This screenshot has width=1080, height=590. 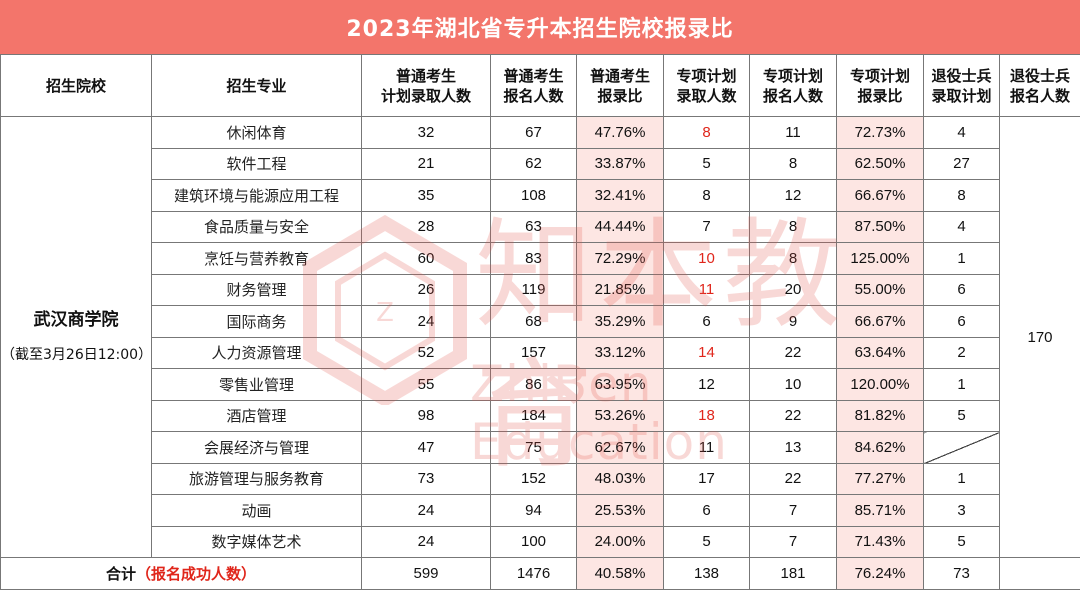 I want to click on total-special-ratio: 76.24%, so click(x=880, y=574).